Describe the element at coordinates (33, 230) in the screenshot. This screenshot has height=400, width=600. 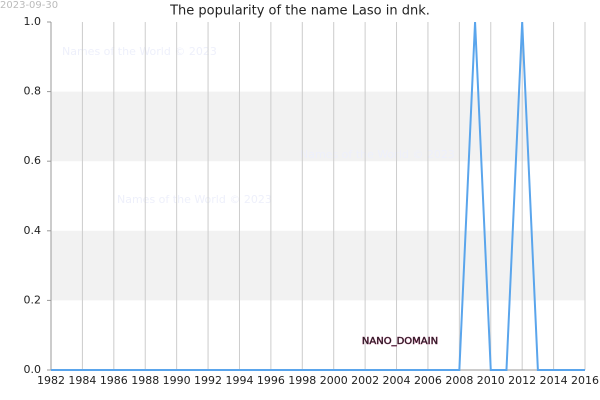
I see `y-tick-label: 0.4` at that location.